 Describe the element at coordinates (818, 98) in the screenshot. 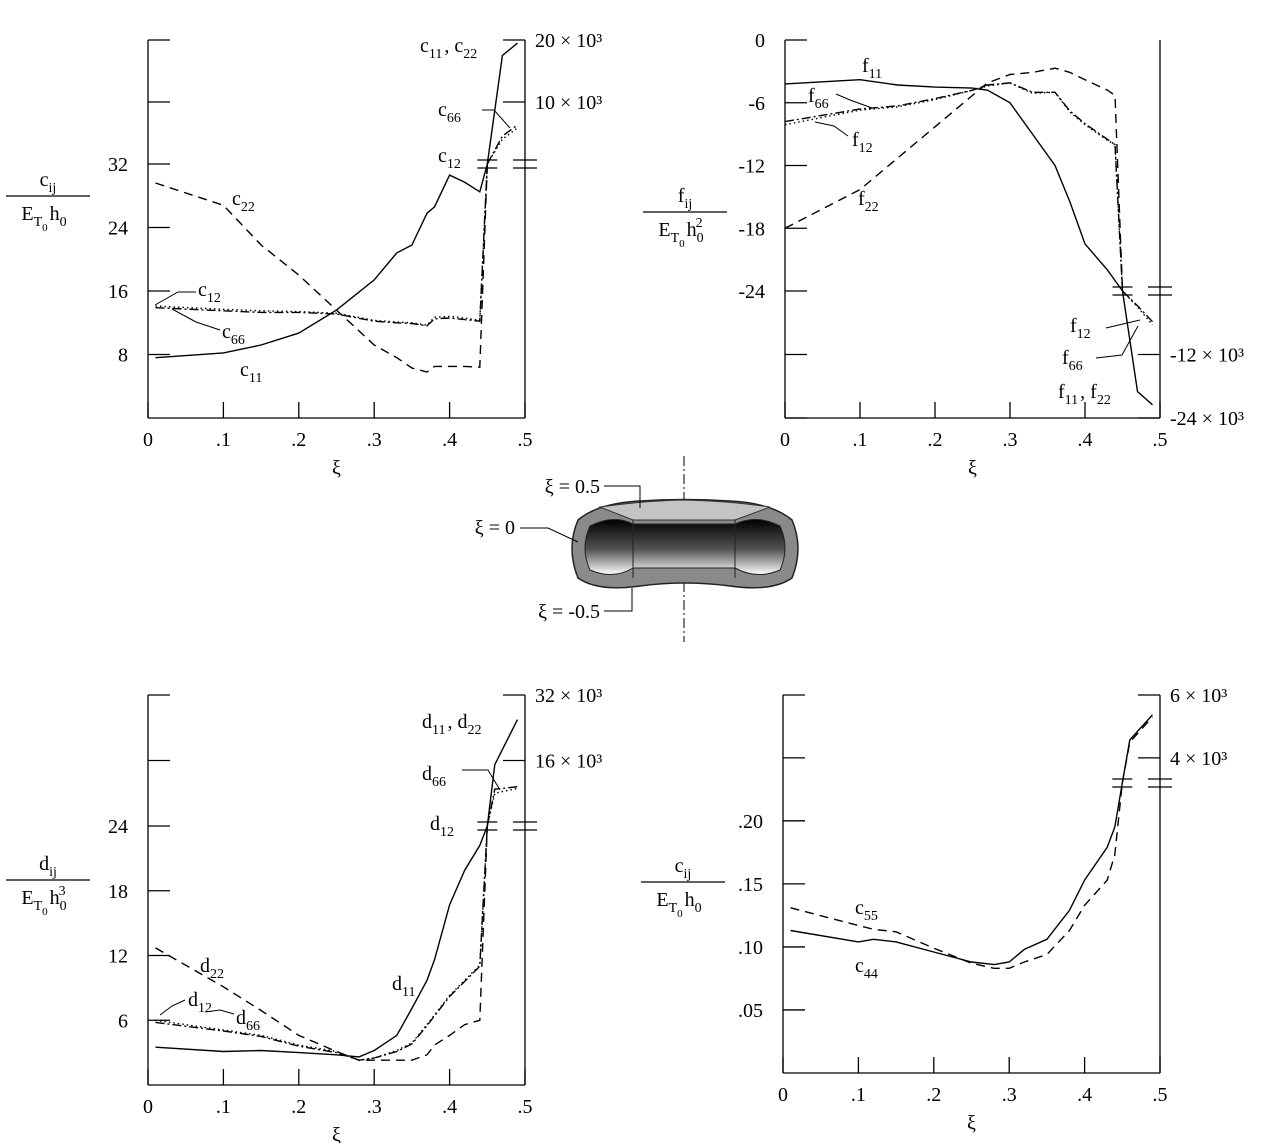

I see `series-label: f66` at that location.